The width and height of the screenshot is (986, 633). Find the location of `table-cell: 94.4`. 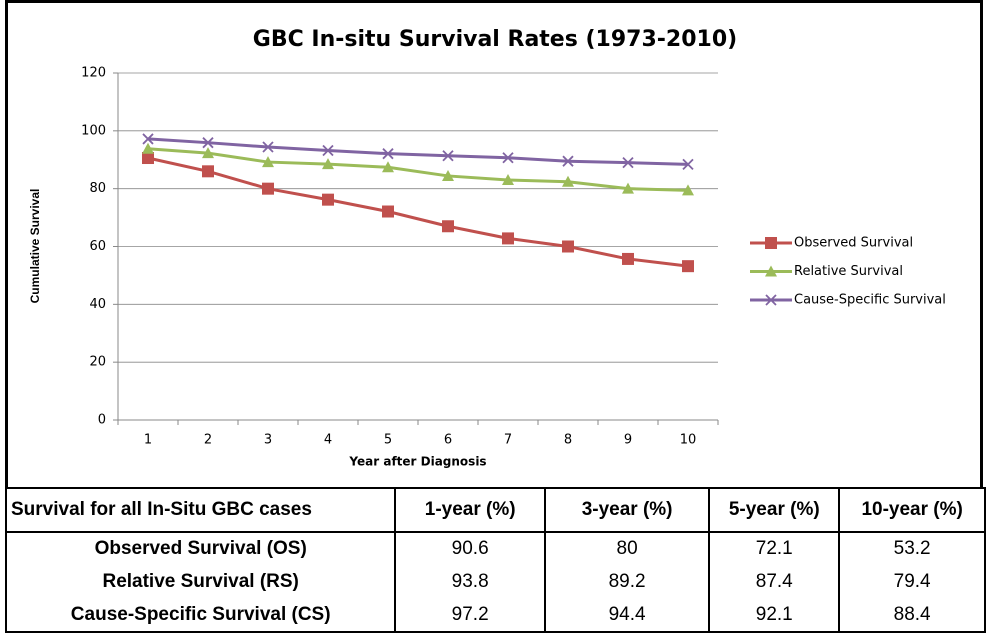

table-cell: 94.4 is located at coordinates (627, 615).